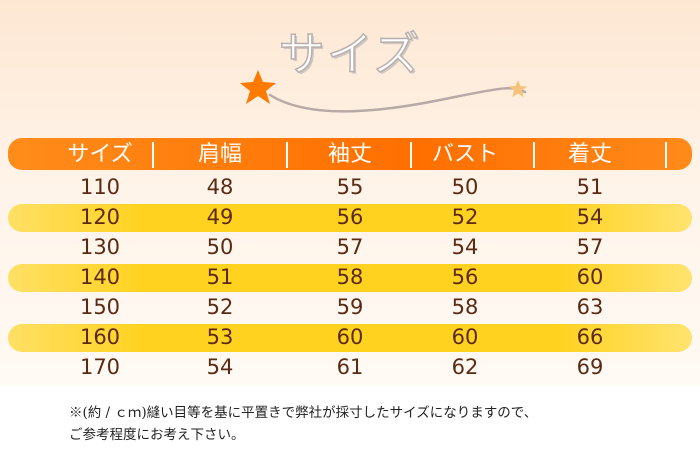  Describe the element at coordinates (220, 337) in the screenshot. I see `table-cell: 53` at that location.